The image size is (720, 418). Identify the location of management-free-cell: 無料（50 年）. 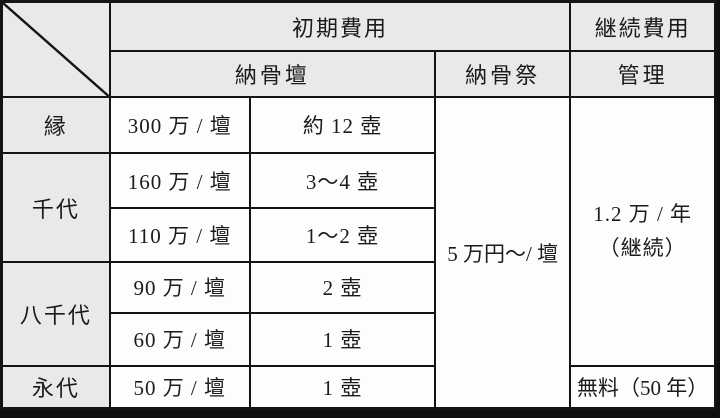
(643, 387).